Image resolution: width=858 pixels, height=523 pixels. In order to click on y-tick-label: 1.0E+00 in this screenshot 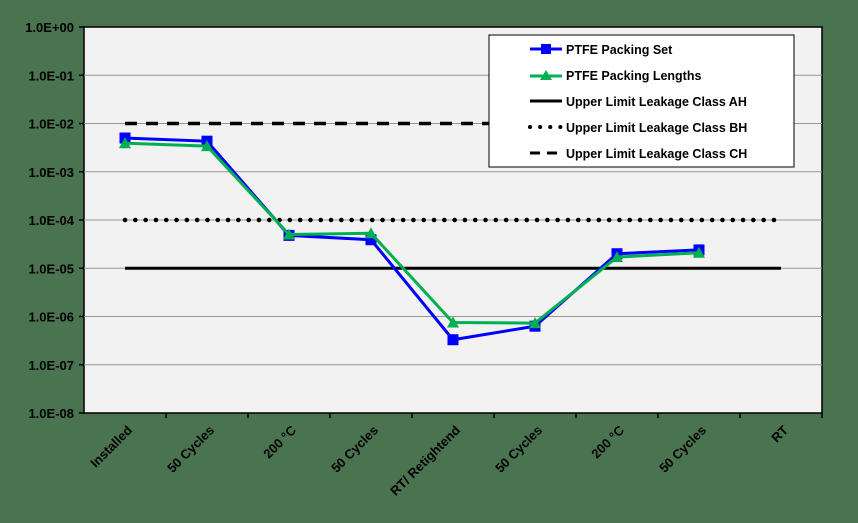, I will do `click(49, 27)`.